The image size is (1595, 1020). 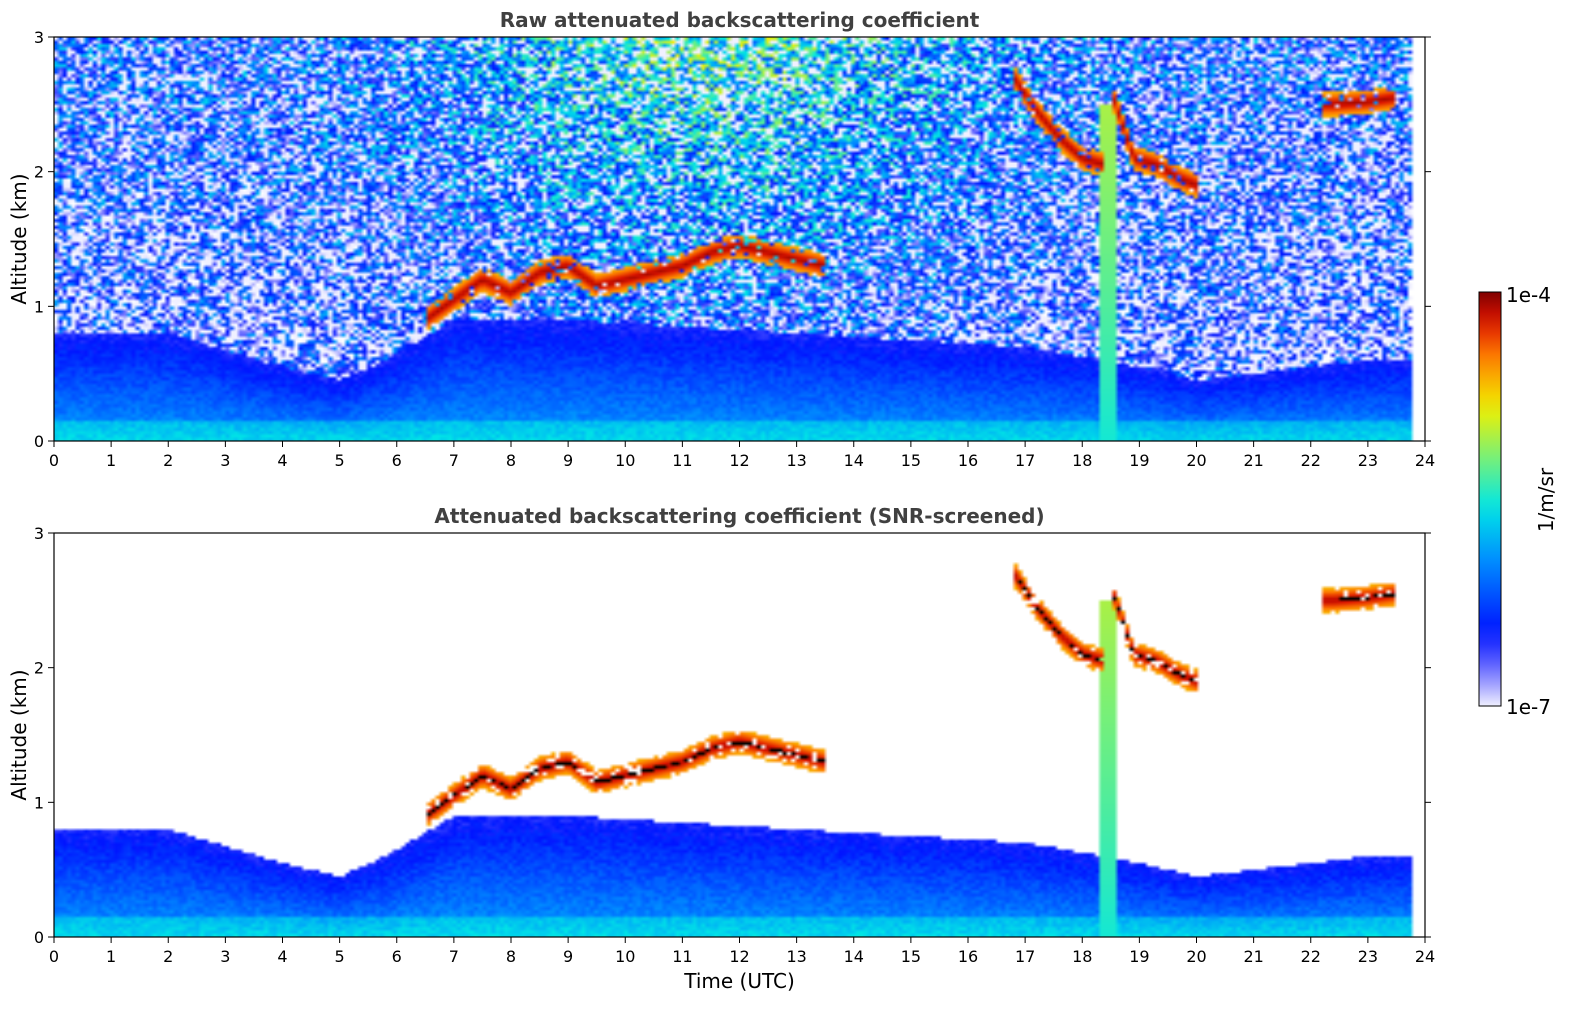 I want to click on x-axis-label: Time (UTC), so click(x=739, y=981).